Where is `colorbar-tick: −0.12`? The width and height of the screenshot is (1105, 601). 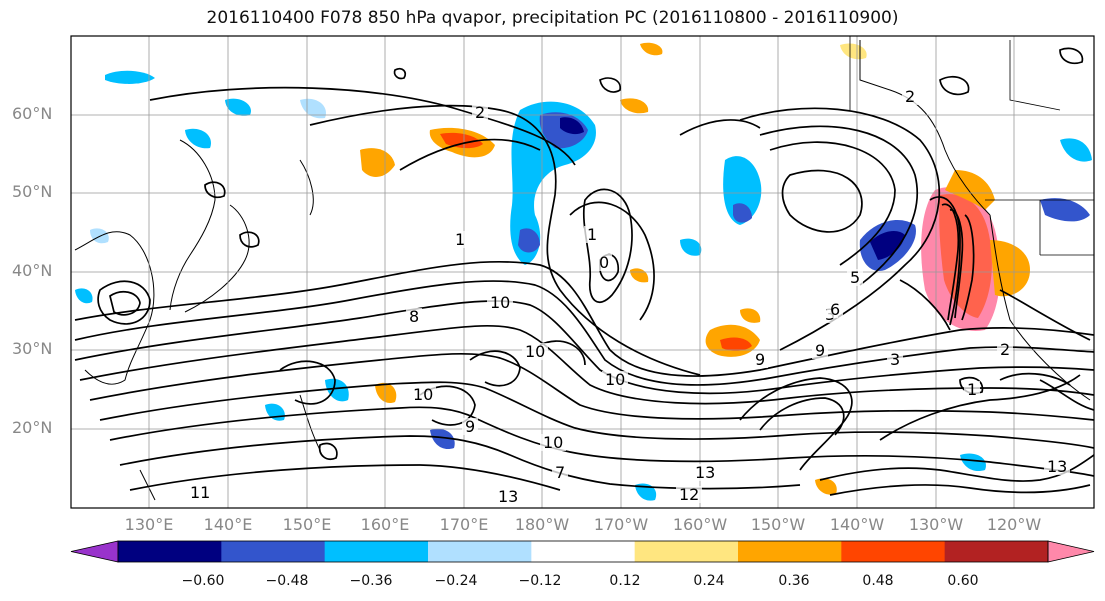 colorbar-tick: −0.12 is located at coordinates (540, 581).